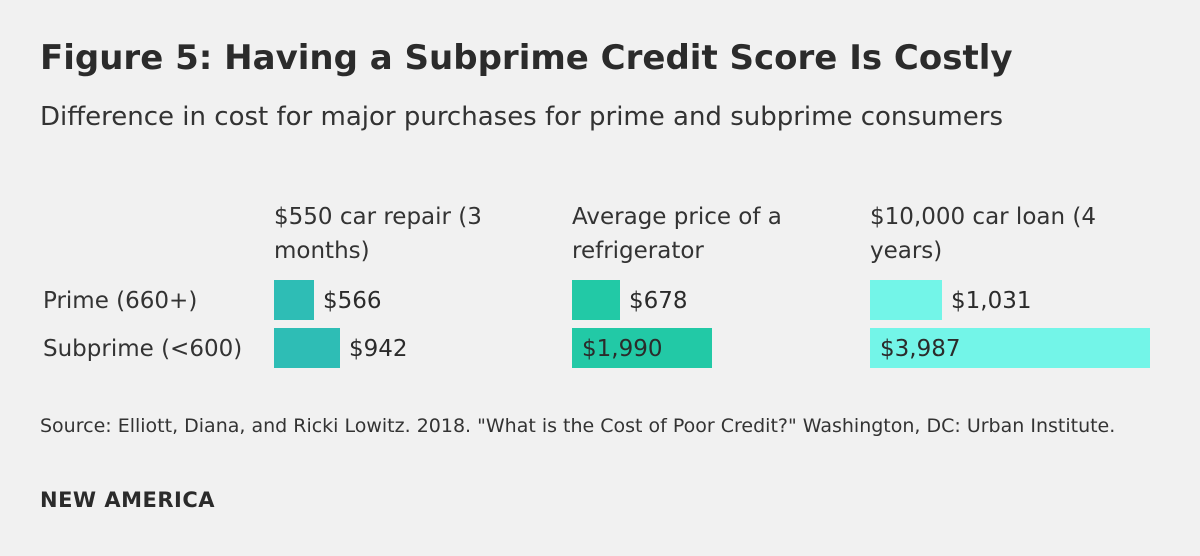 The width and height of the screenshot is (1200, 556). I want to click on data-label: $1,031, so click(991, 301).